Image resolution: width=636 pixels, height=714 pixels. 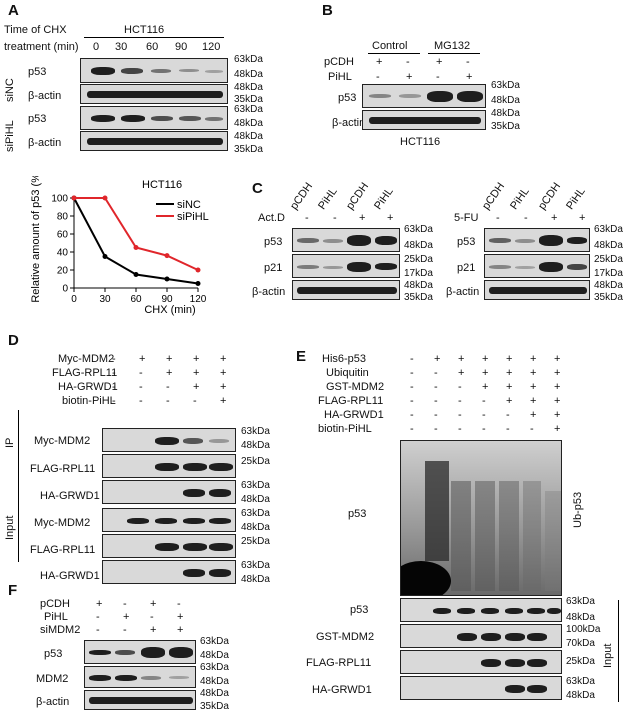 What do you see at coordinates (140, 700) in the screenshot?
I see `blot-f-actin` at bounding box center [140, 700].